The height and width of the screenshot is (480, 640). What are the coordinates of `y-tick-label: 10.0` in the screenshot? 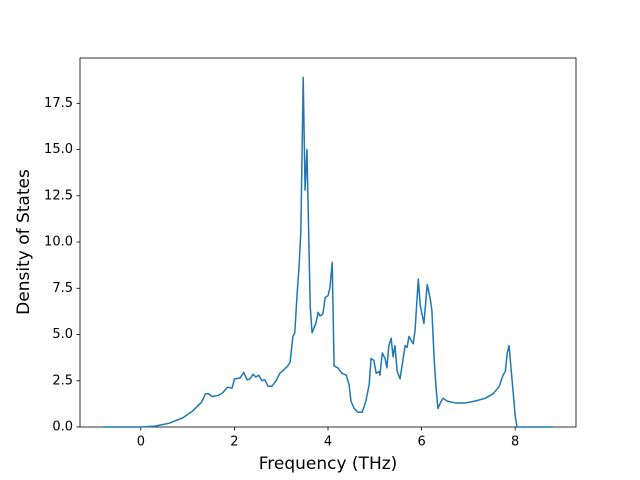 It's located at (58, 242).